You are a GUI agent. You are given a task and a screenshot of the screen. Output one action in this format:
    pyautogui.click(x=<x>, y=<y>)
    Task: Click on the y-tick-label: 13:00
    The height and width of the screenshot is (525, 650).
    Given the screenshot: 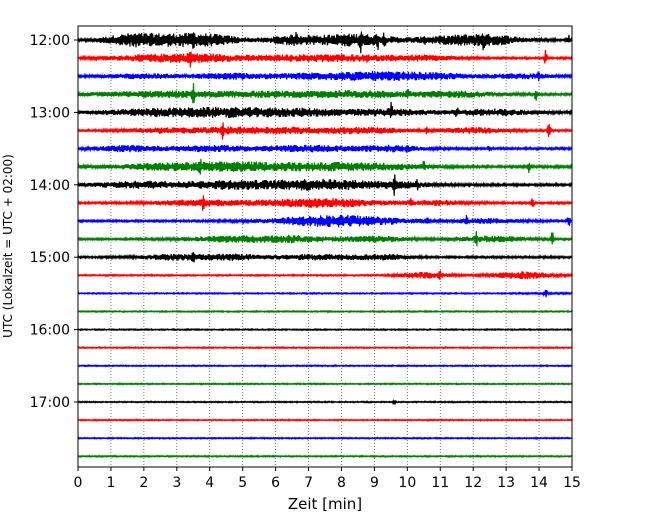 What is the action you would take?
    pyautogui.click(x=50, y=113)
    